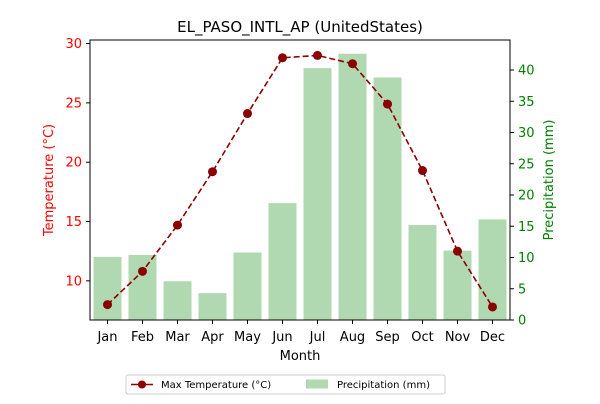  What do you see at coordinates (282, 261) in the screenshot?
I see `precip-bar-jun` at bounding box center [282, 261].